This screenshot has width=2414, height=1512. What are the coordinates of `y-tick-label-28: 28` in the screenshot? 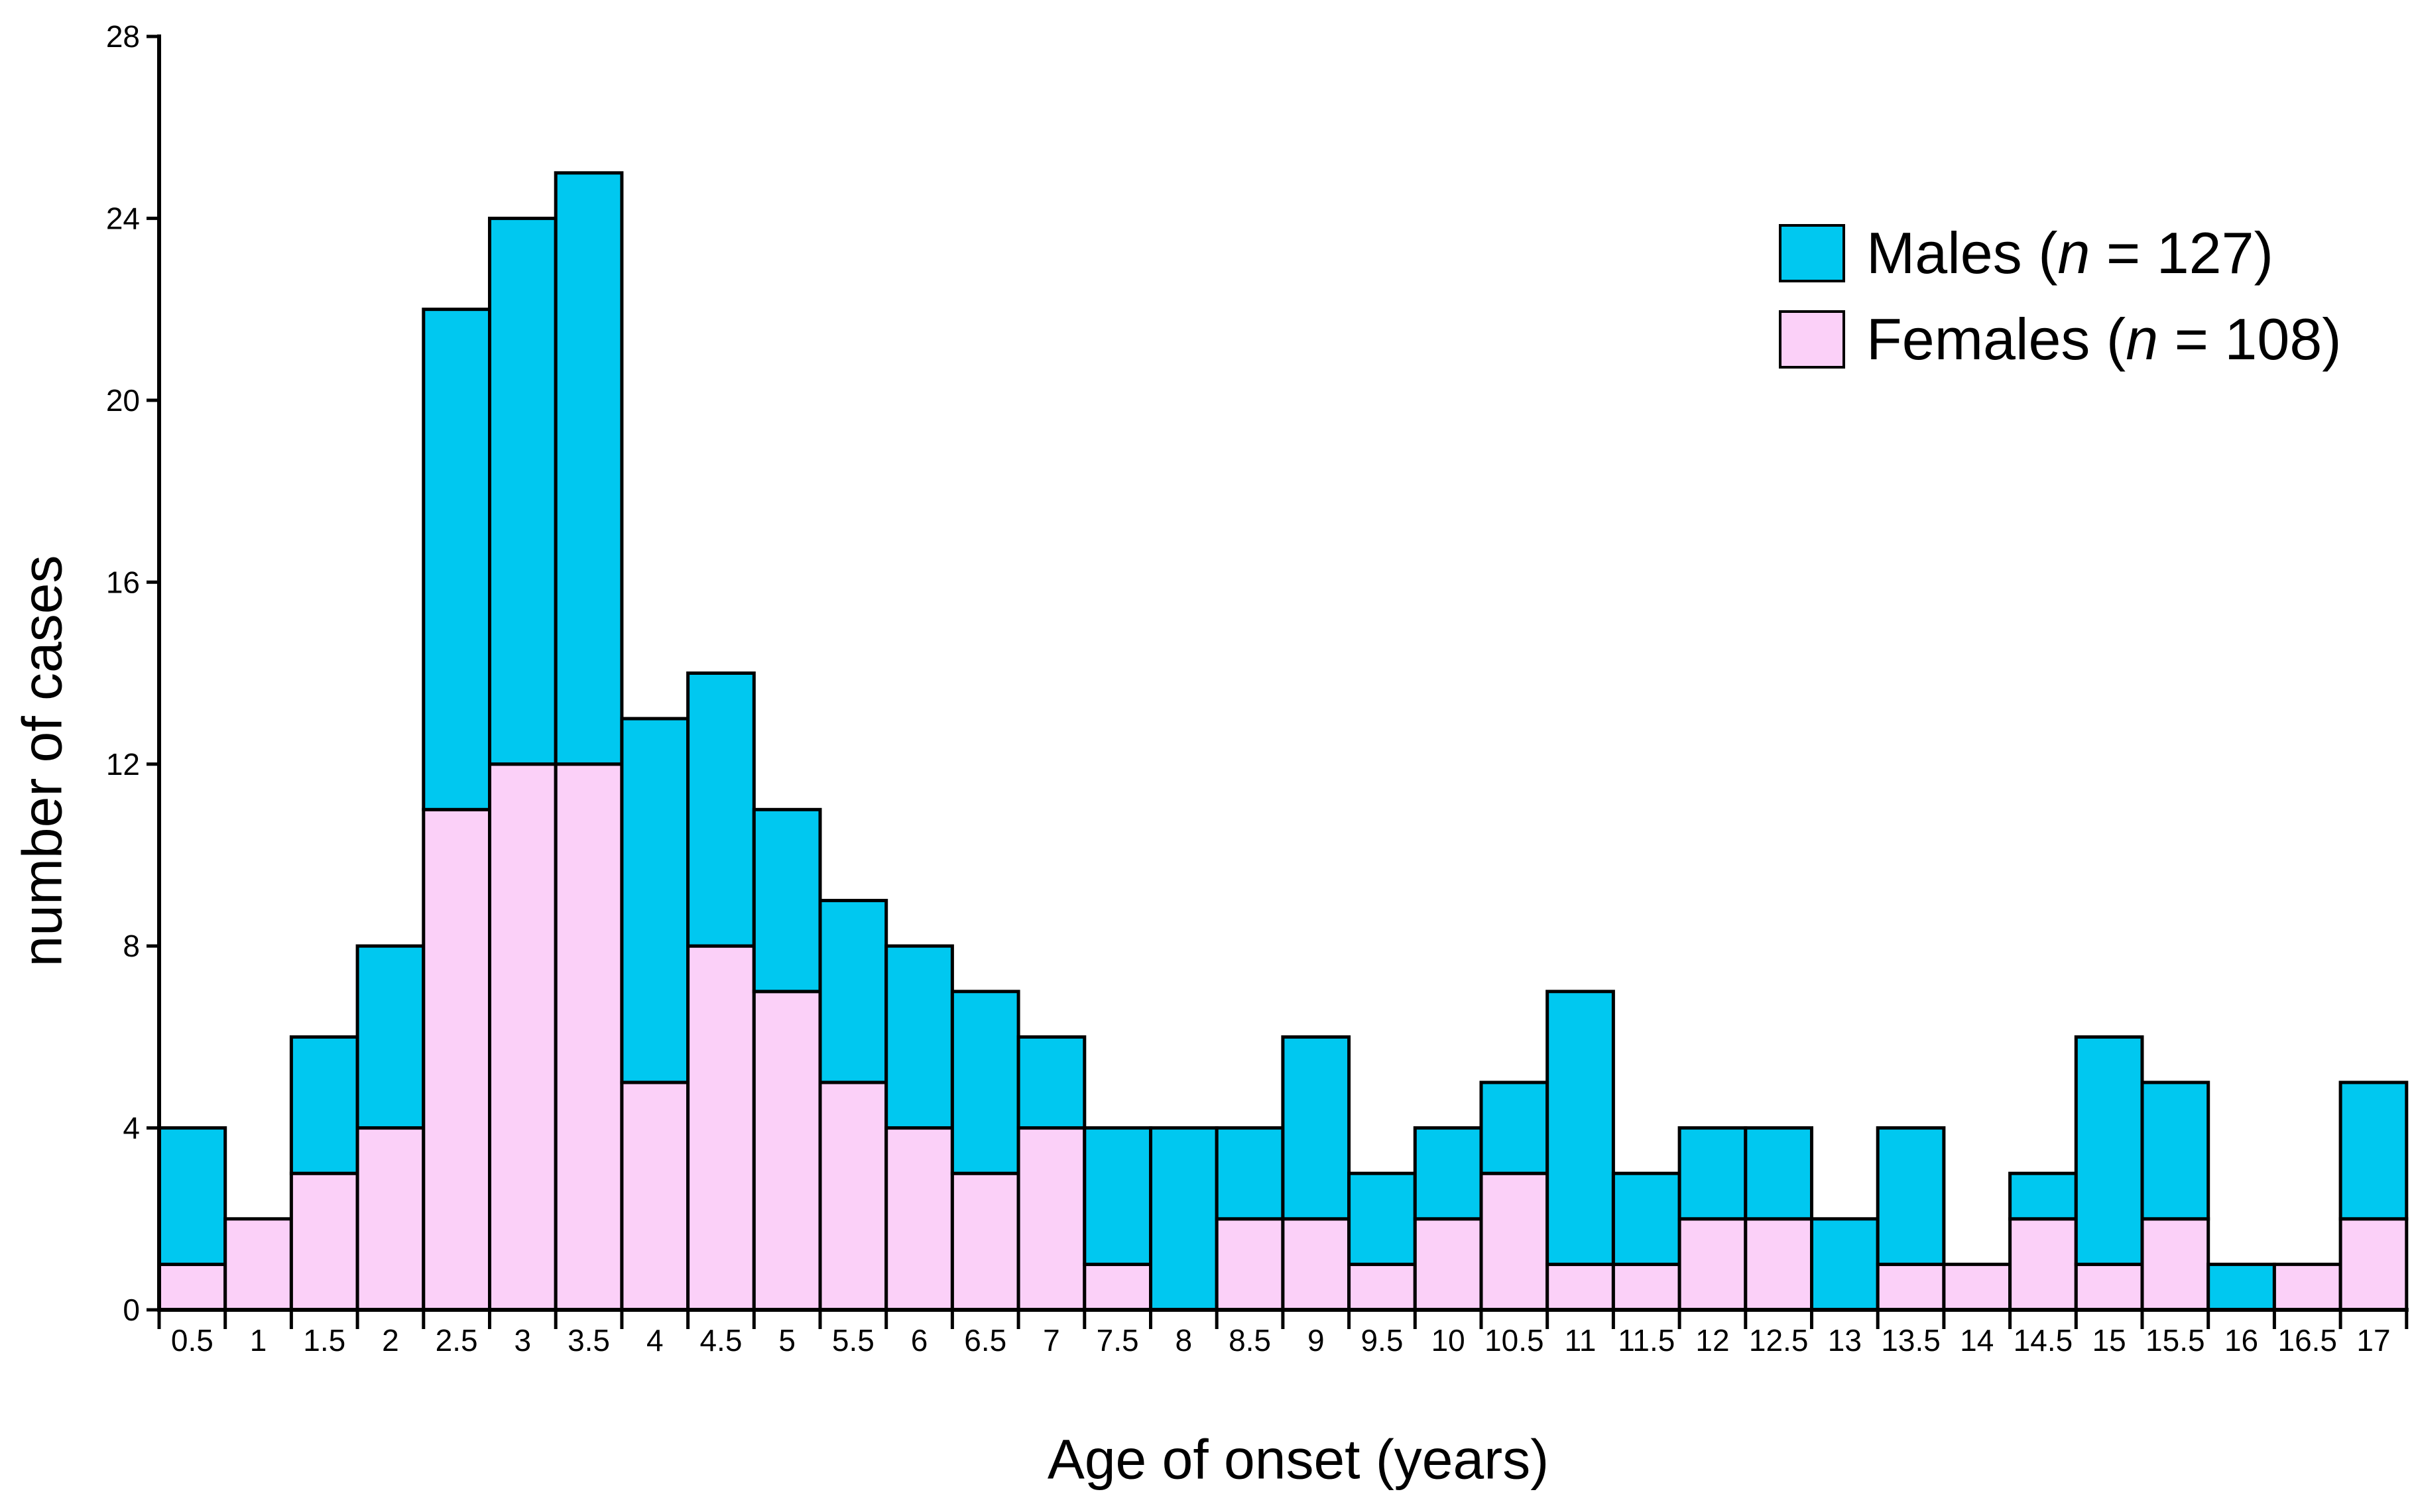 It's located at (123, 36).